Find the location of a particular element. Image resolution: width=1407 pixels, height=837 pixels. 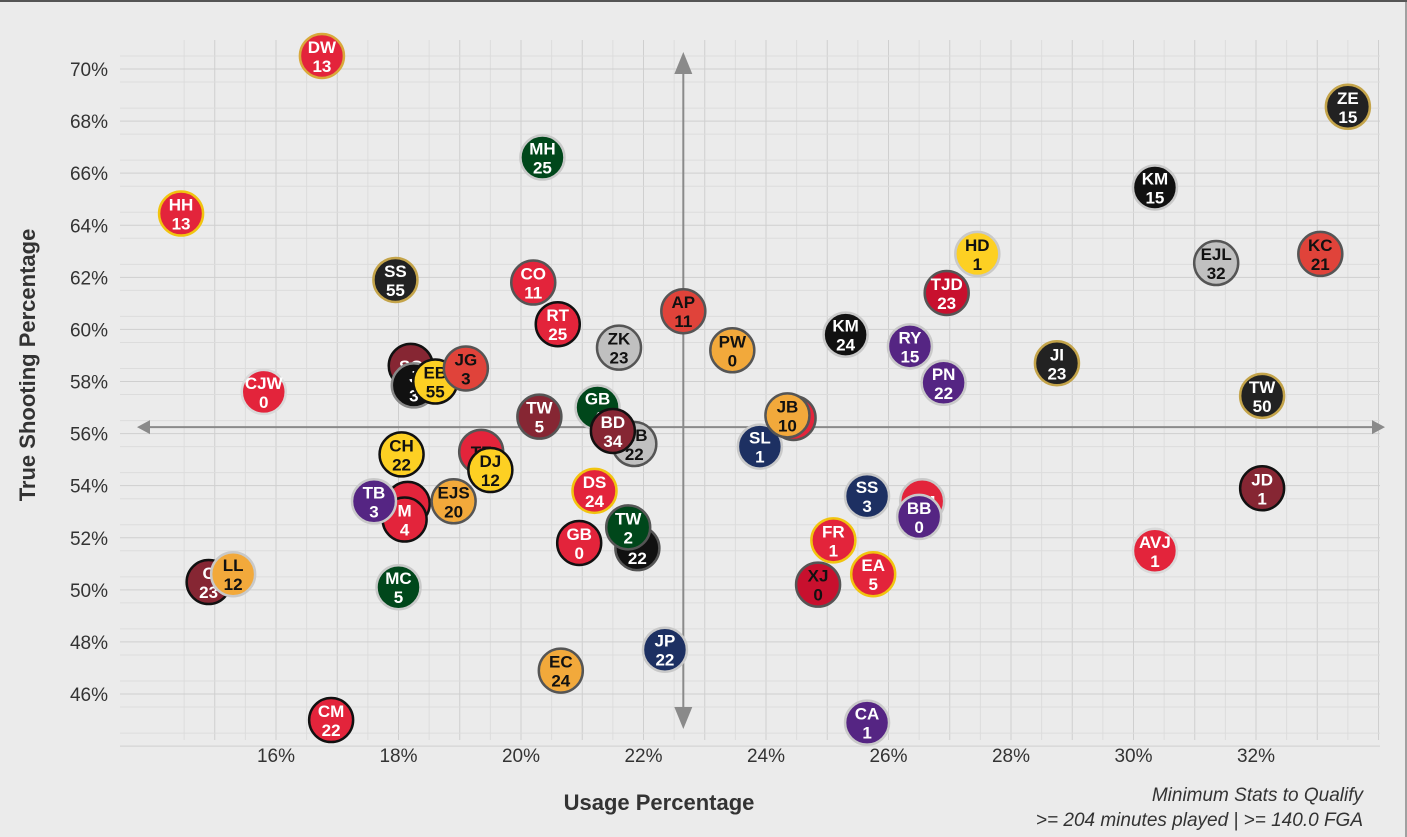

arrow-down-icon is located at coordinates (683, 718).